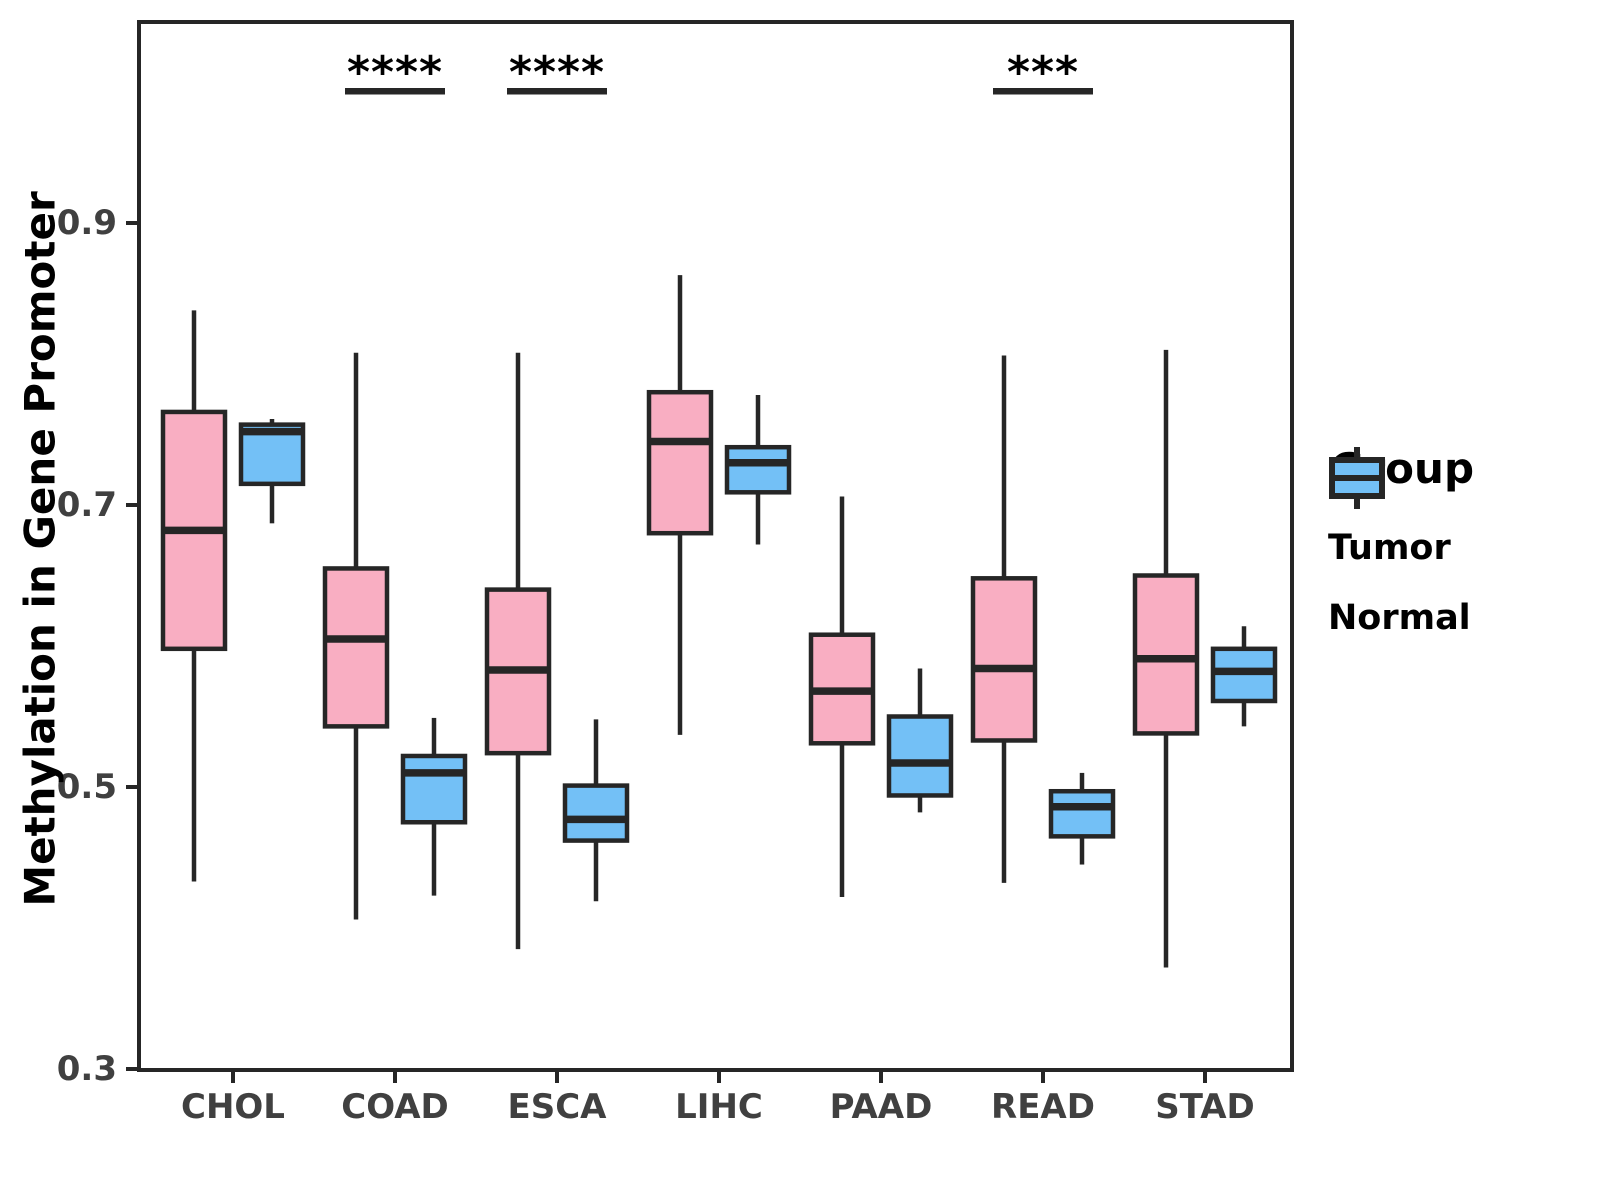 The height and width of the screenshot is (1200, 1600). I want to click on y-tick-label: 0.5, so click(87, 787).